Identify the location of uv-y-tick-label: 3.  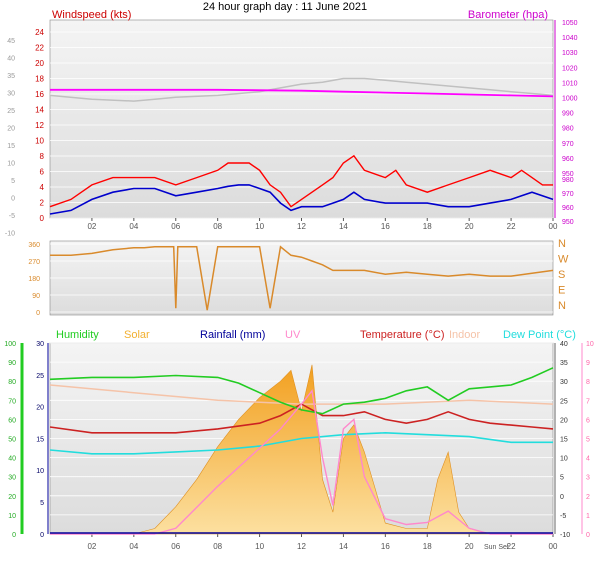
(588, 478).